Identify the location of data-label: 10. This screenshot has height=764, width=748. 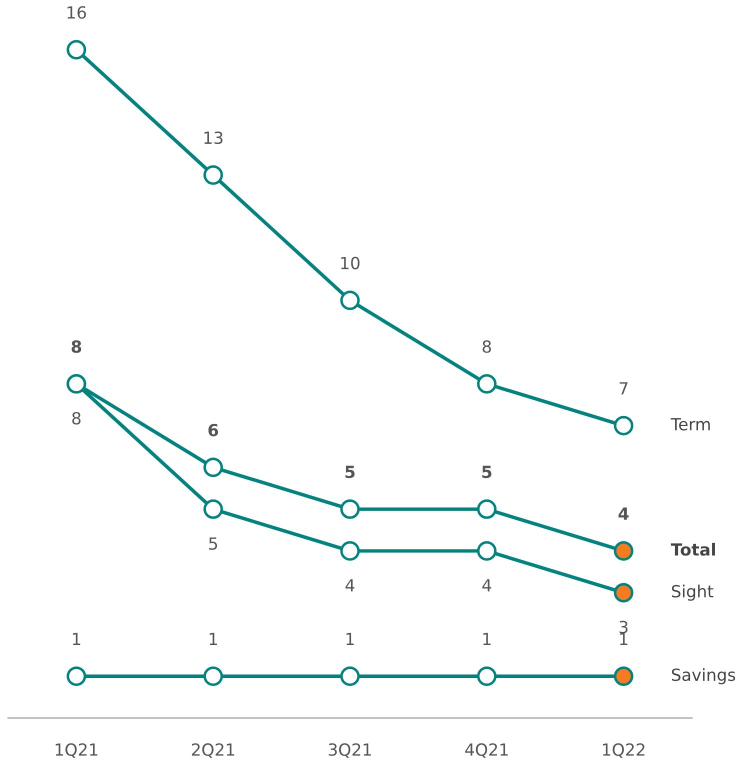
(350, 263).